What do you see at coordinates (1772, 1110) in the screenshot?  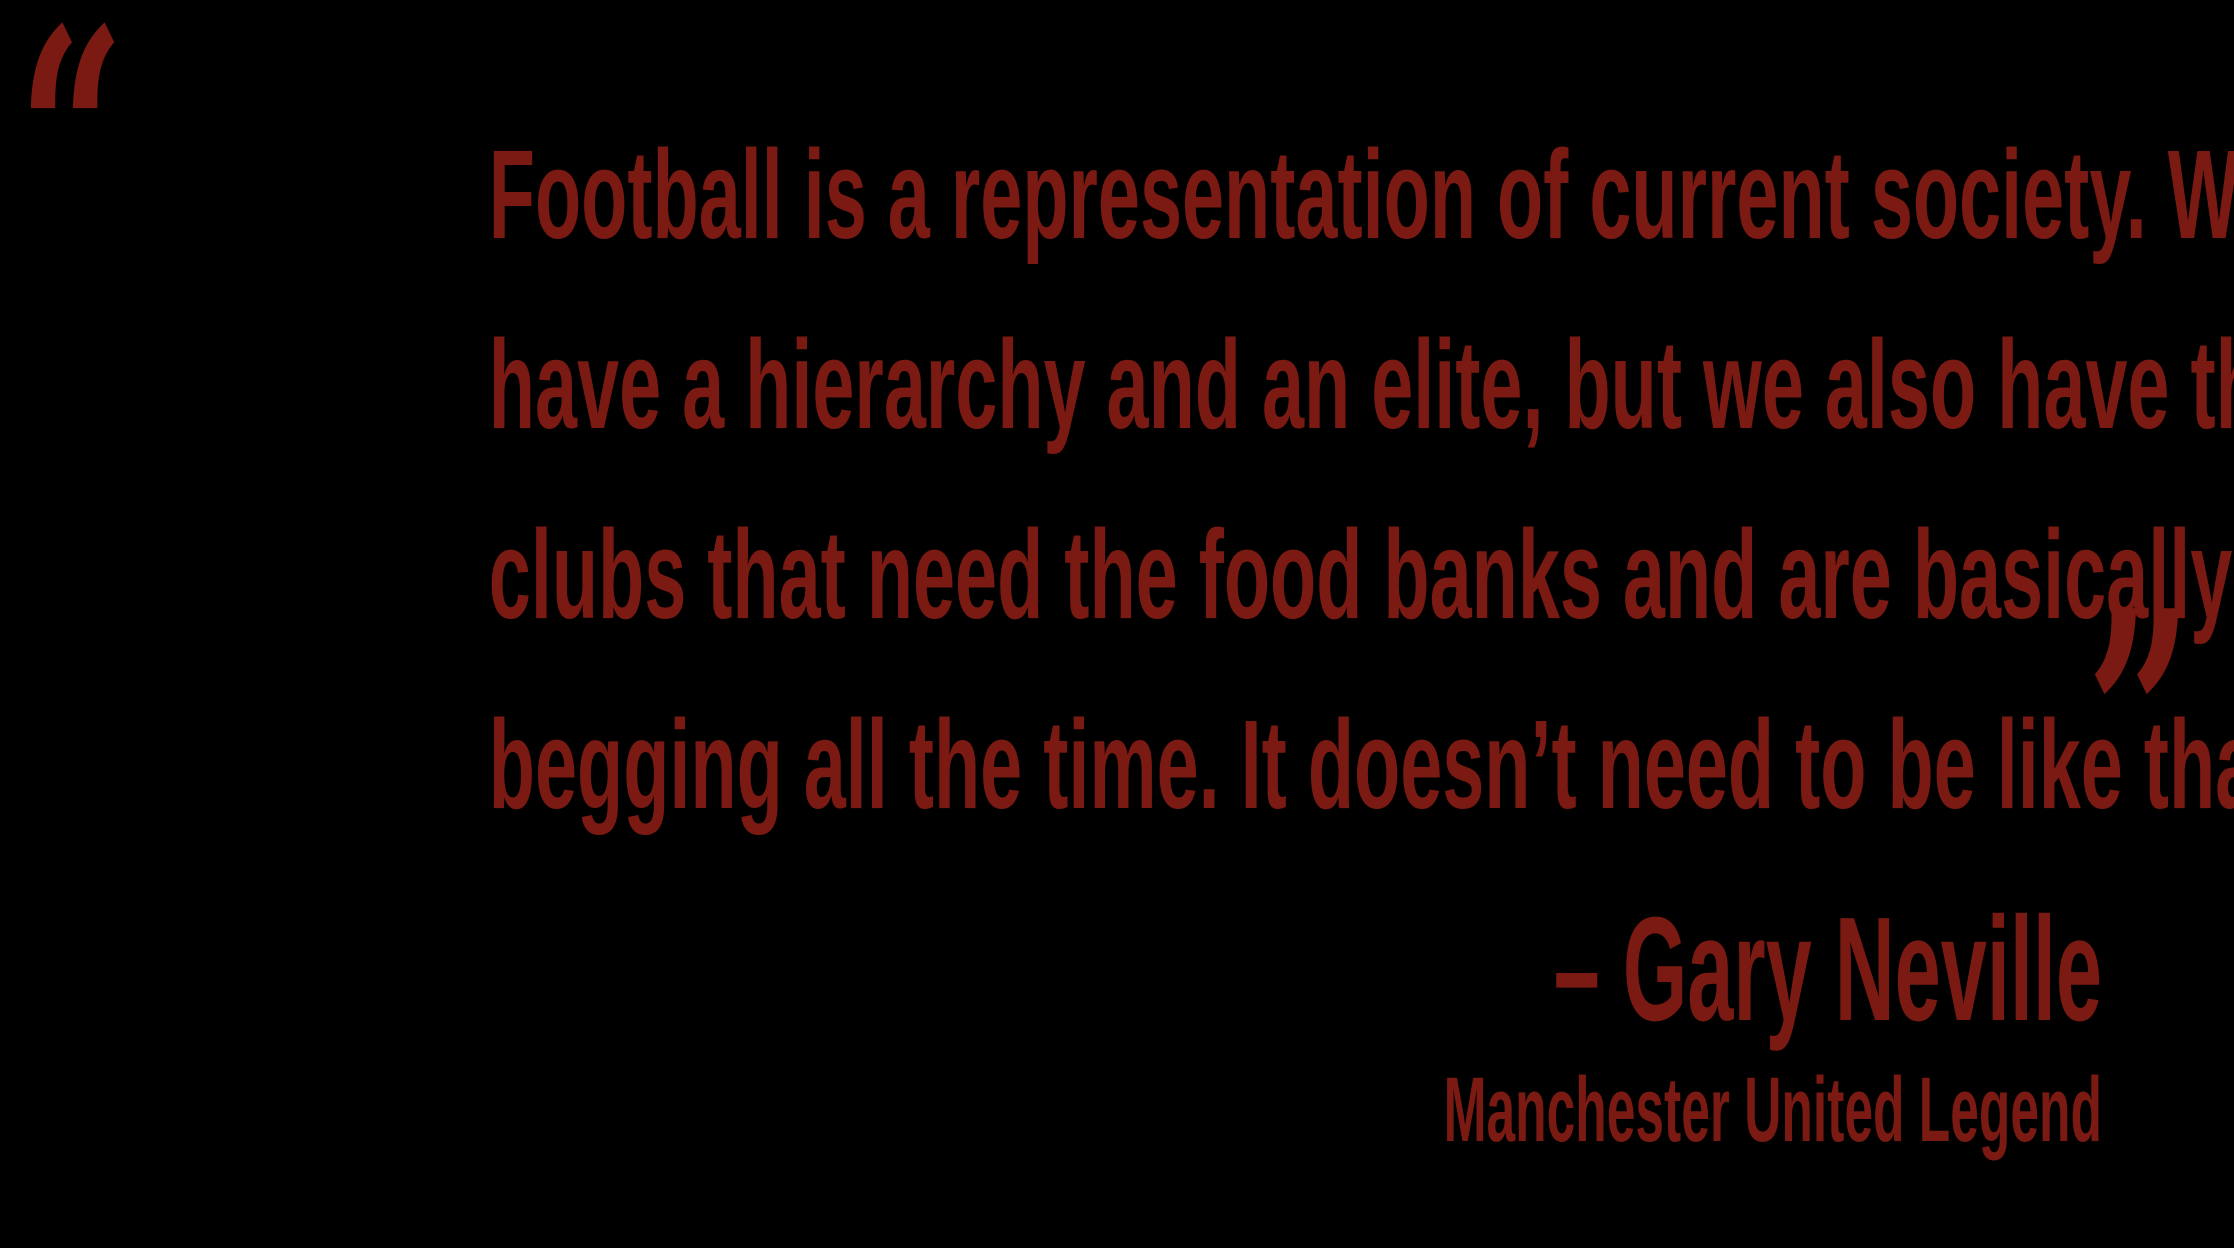 I see `author-title: Manchester United Legend` at bounding box center [1772, 1110].